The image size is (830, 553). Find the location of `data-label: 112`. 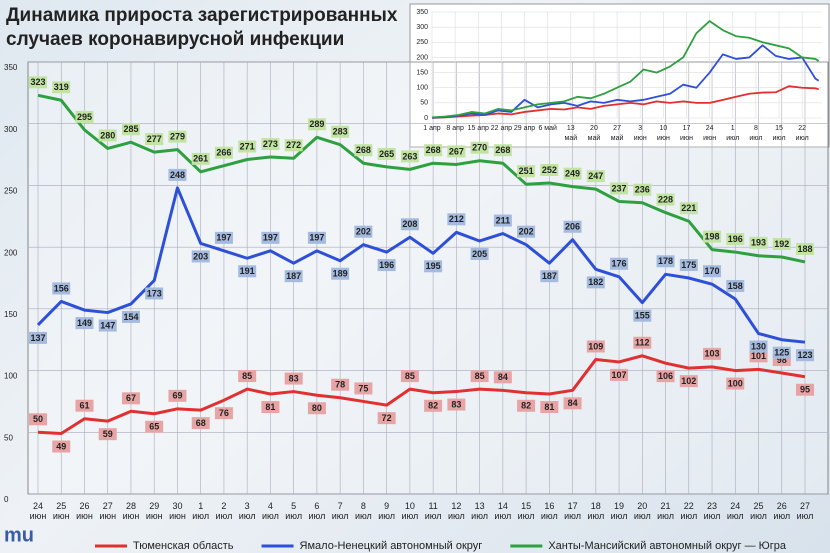

data-label: 112 is located at coordinates (642, 343).